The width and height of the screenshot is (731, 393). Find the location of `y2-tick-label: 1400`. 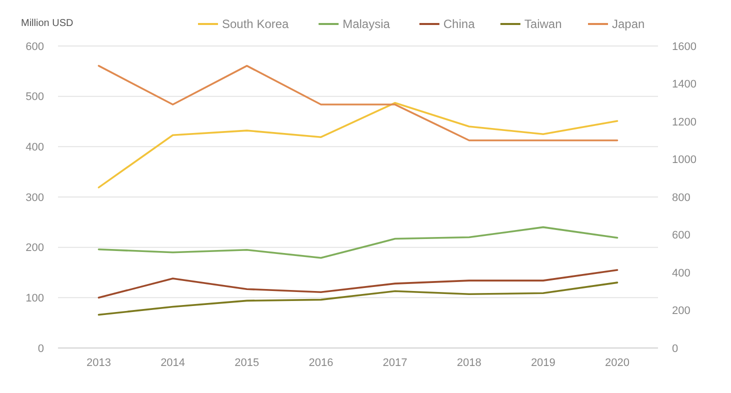

y2-tick-label: 1400 is located at coordinates (684, 84).